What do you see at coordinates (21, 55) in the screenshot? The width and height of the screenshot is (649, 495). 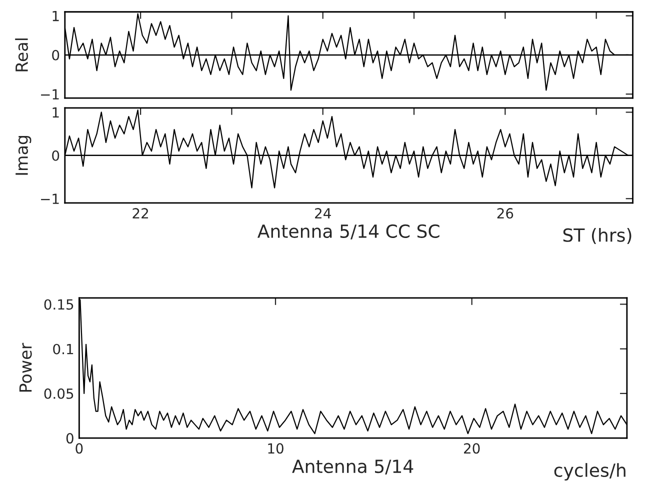 I see `y-axis-title: Real` at bounding box center [21, 55].